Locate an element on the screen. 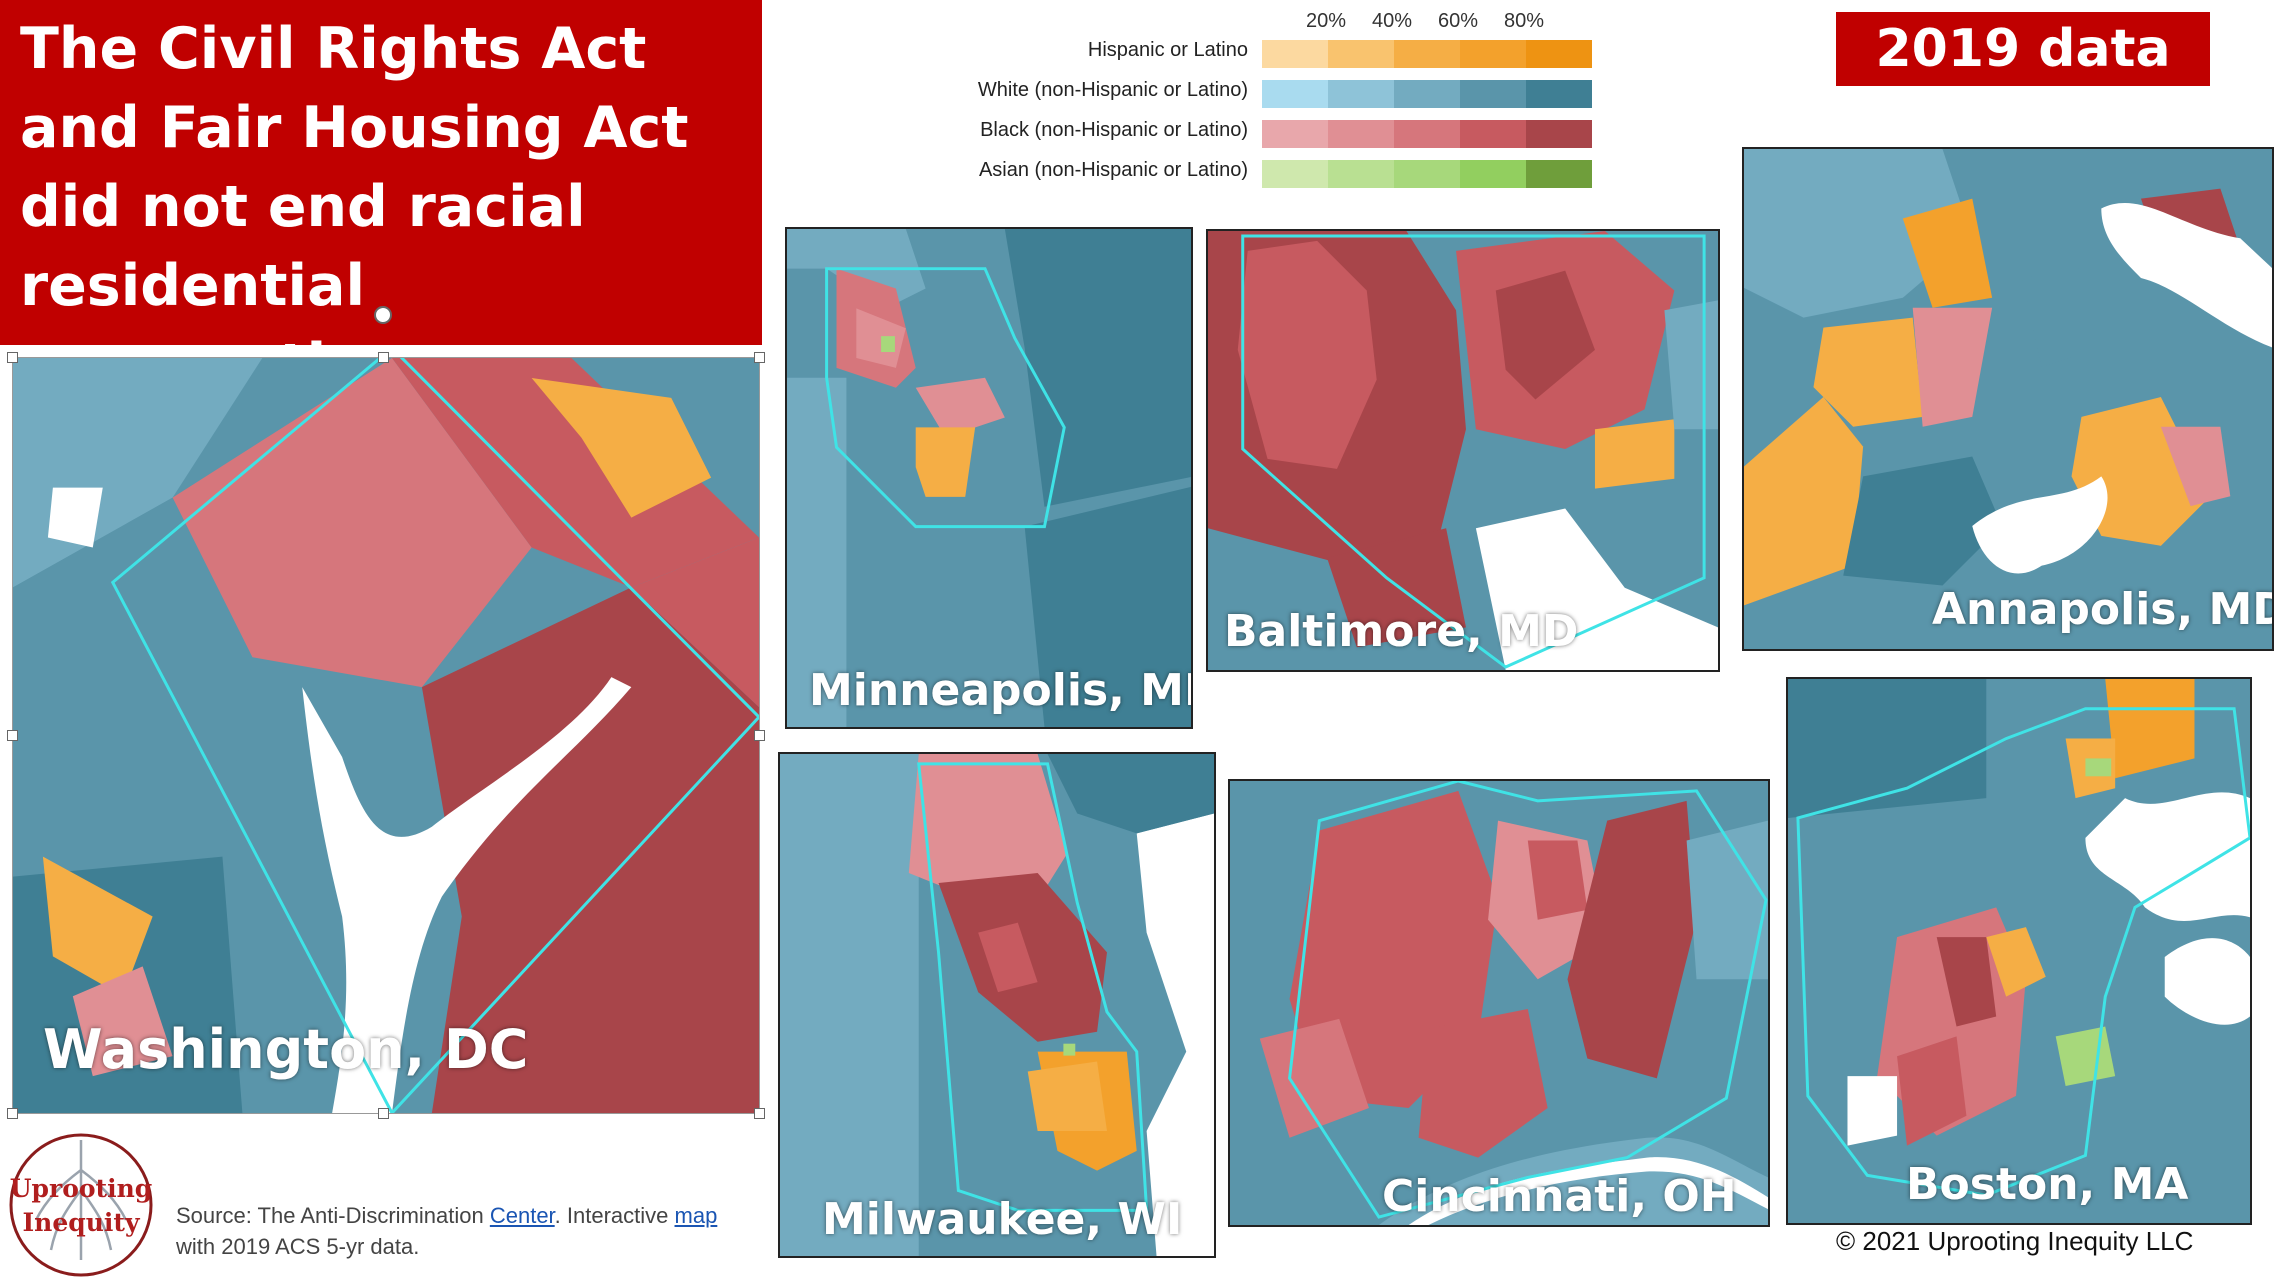 The image size is (2274, 1282). legend-tick-80: 80% is located at coordinates (1524, 21).